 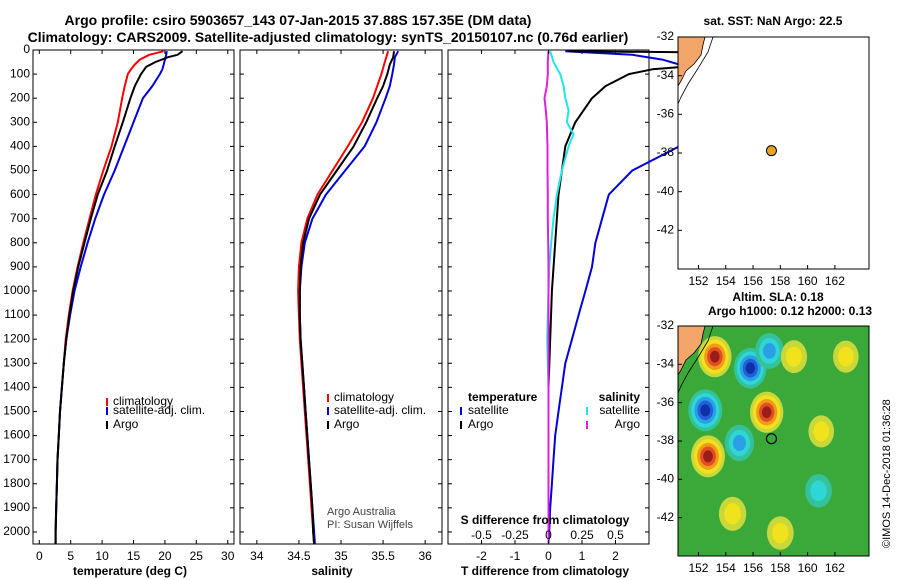 I want to click on depth-tick-label: 0, so click(x=26, y=49).